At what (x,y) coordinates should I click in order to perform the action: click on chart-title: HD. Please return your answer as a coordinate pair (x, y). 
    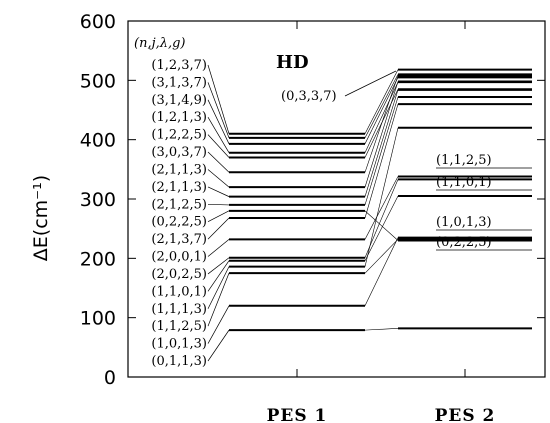
    Looking at the image, I should click on (292, 62).